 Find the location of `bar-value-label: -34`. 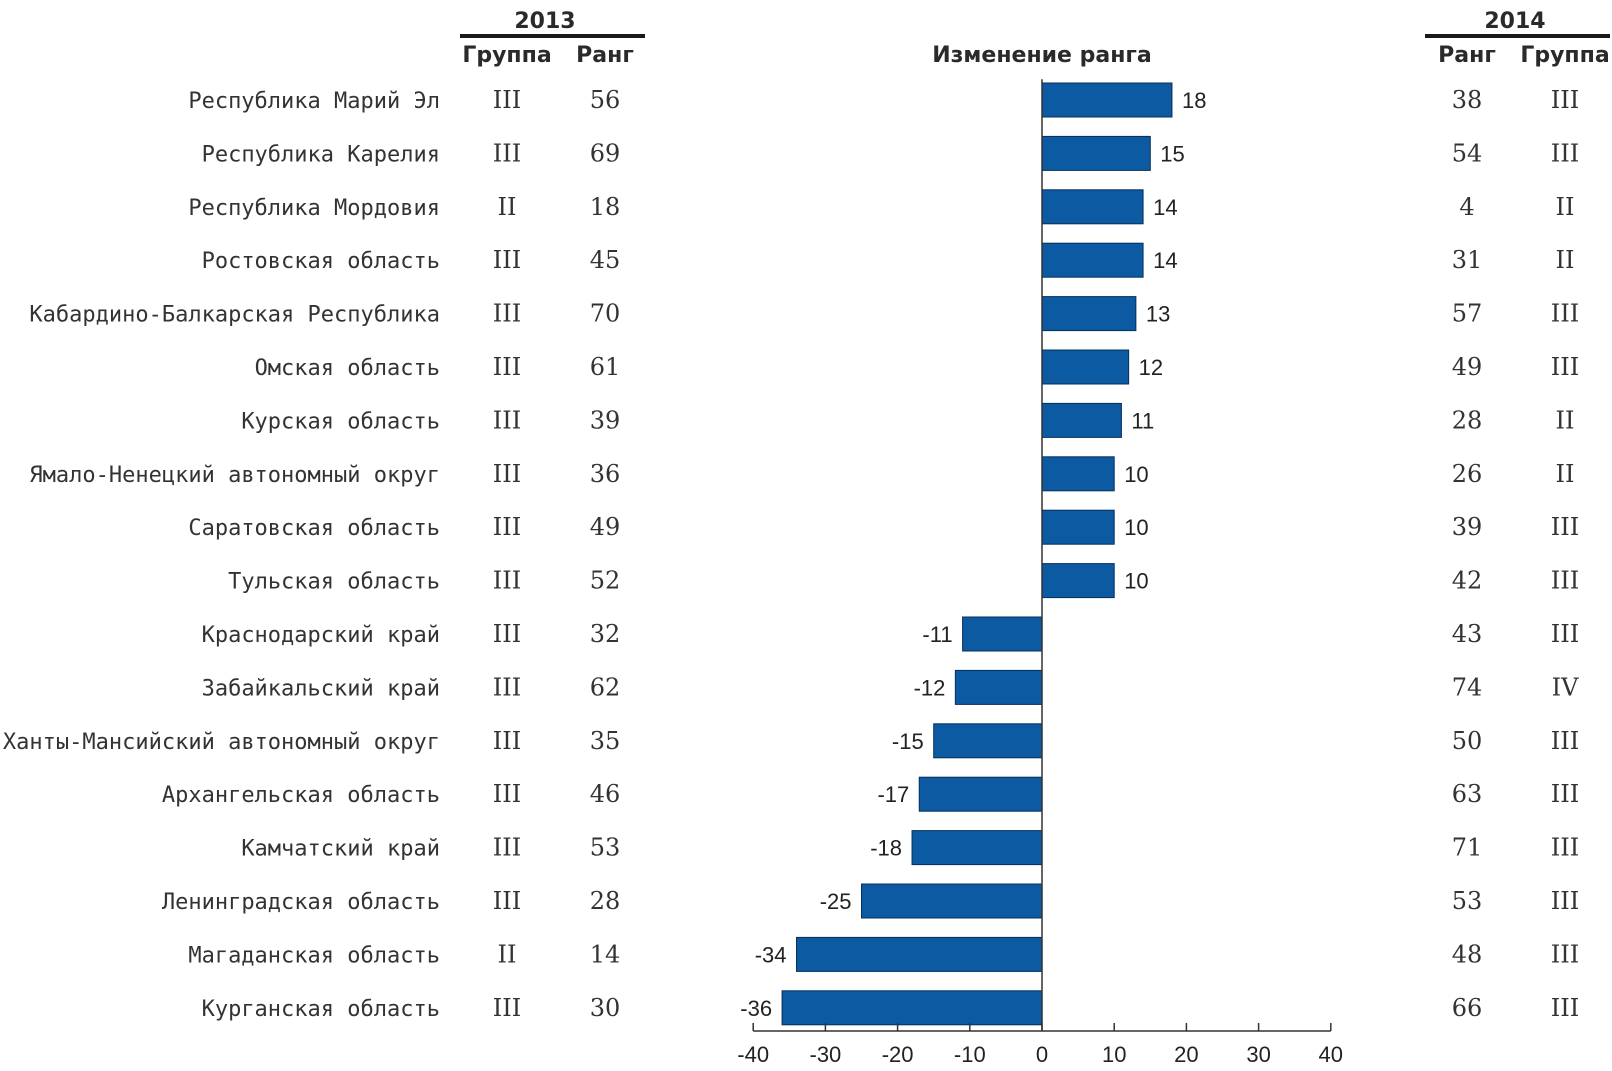

bar-value-label: -34 is located at coordinates (771, 954).